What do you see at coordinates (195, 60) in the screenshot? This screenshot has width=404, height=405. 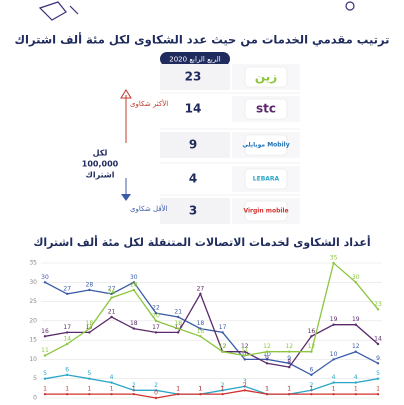 I see `period-label: الربع الرابع 2020` at bounding box center [195, 60].